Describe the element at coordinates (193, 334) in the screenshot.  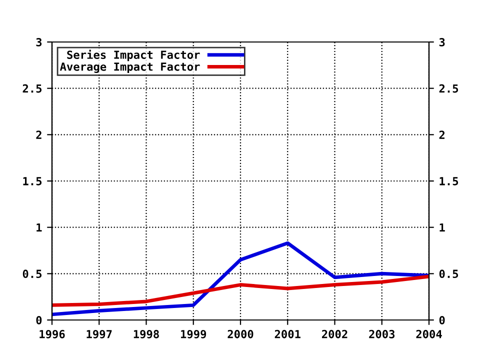
I see `x-tick-label: 1999` at that location.